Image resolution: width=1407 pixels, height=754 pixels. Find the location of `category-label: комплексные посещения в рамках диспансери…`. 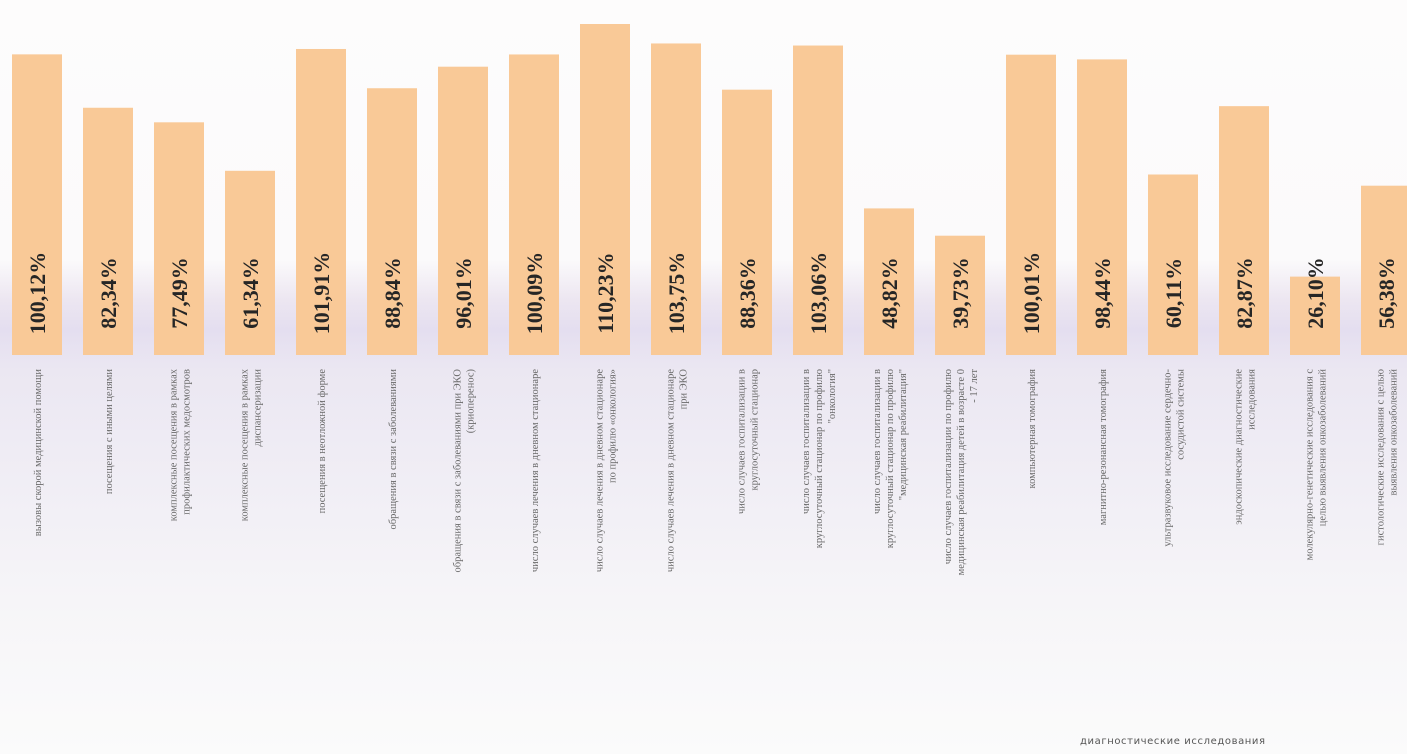

category-label: комплексные посещения в рамках диспансери… is located at coordinates (252, 444).